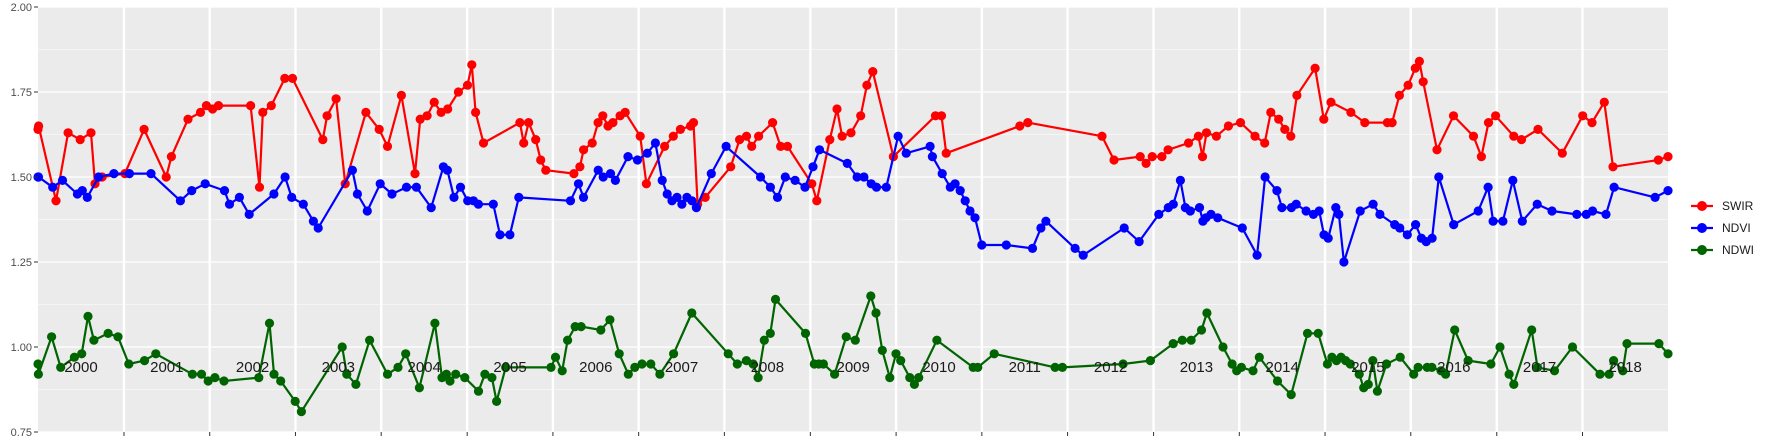  What do you see at coordinates (80, 367) in the screenshot?
I see `year-label: 2000` at bounding box center [80, 367].